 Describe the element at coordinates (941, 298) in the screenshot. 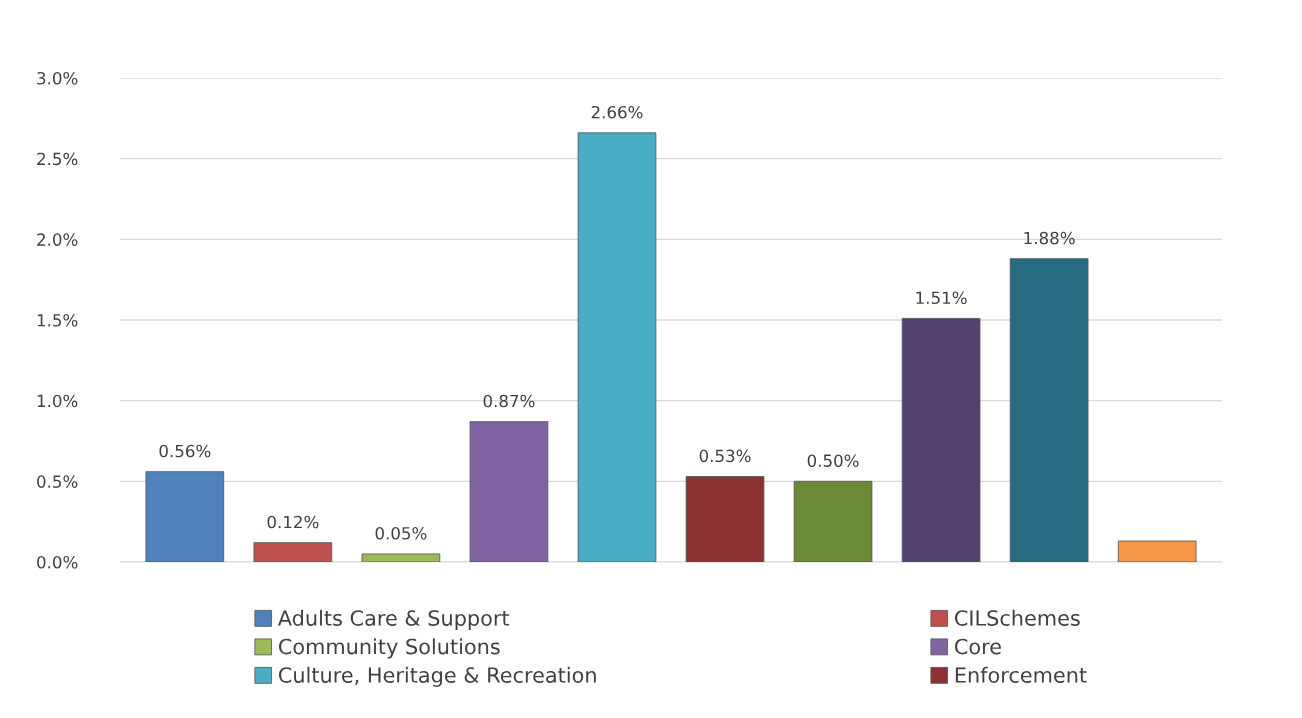

I see `data-label: 1.51%` at that location.